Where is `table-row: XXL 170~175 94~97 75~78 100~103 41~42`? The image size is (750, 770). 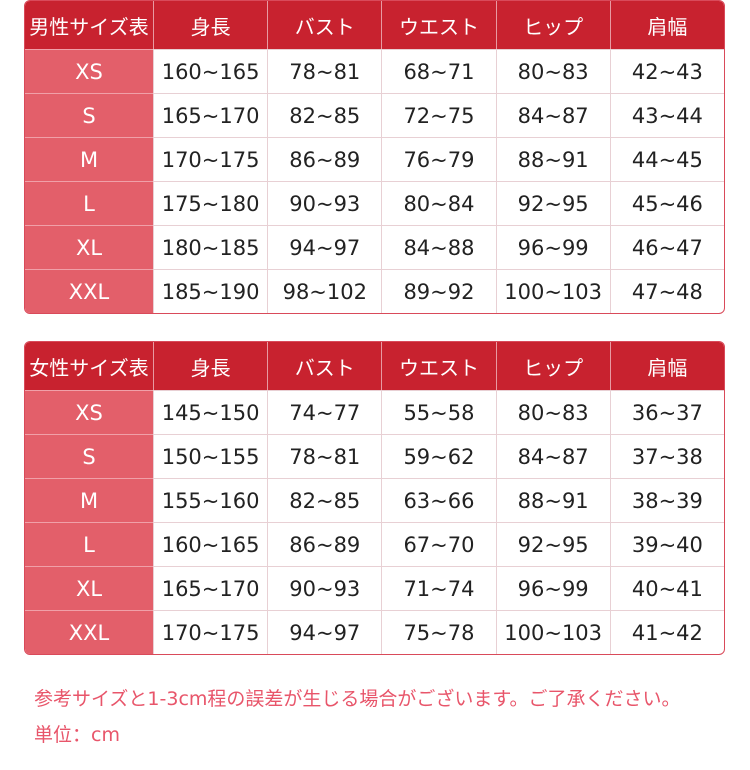
table-row: XXL 170~175 94~97 75~78 100~103 41~42 is located at coordinates (374, 632).